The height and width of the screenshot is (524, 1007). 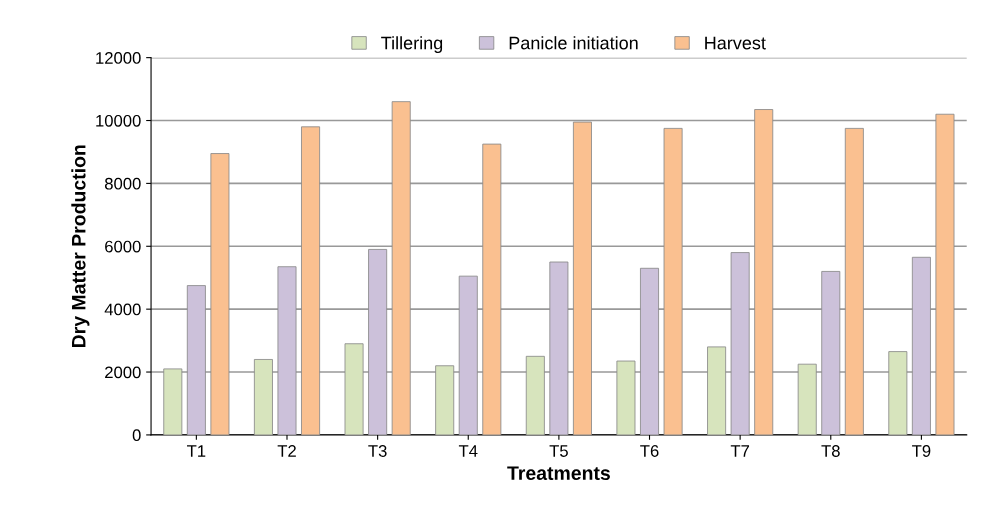 I want to click on y-tick-label: 8000, so click(x=122, y=183).